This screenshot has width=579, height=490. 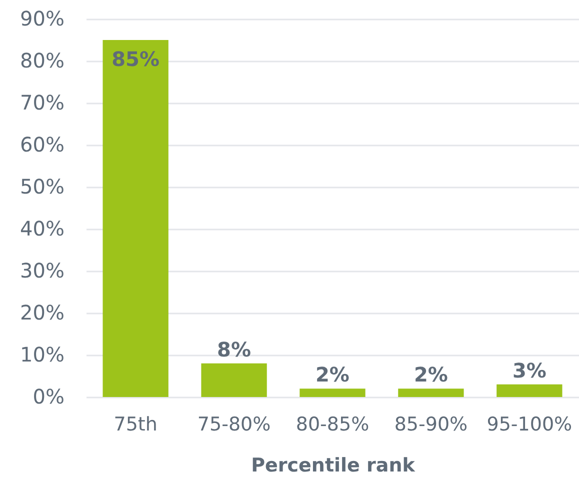 What do you see at coordinates (529, 425) in the screenshot?
I see `x-tick-label: 95-100%` at bounding box center [529, 425].